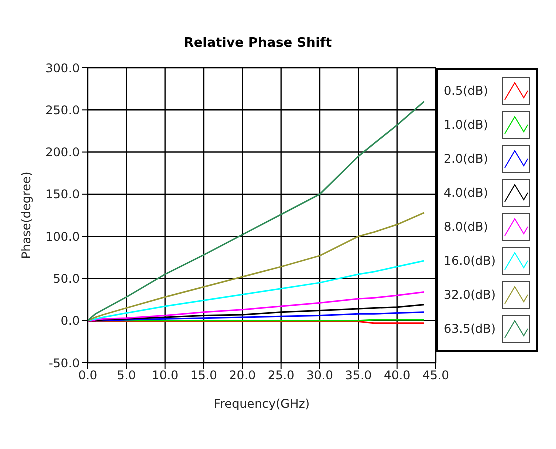 Image resolution: width=556 pixels, height=449 pixels. What do you see at coordinates (63, 68) in the screenshot?
I see `y-tick-label: 300.0` at bounding box center [63, 68].